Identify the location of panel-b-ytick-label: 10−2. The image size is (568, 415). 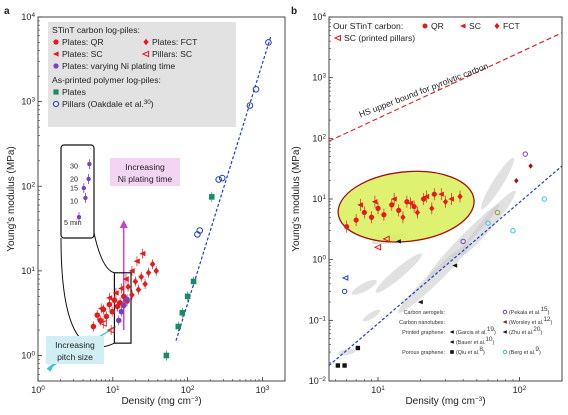
(318, 381).